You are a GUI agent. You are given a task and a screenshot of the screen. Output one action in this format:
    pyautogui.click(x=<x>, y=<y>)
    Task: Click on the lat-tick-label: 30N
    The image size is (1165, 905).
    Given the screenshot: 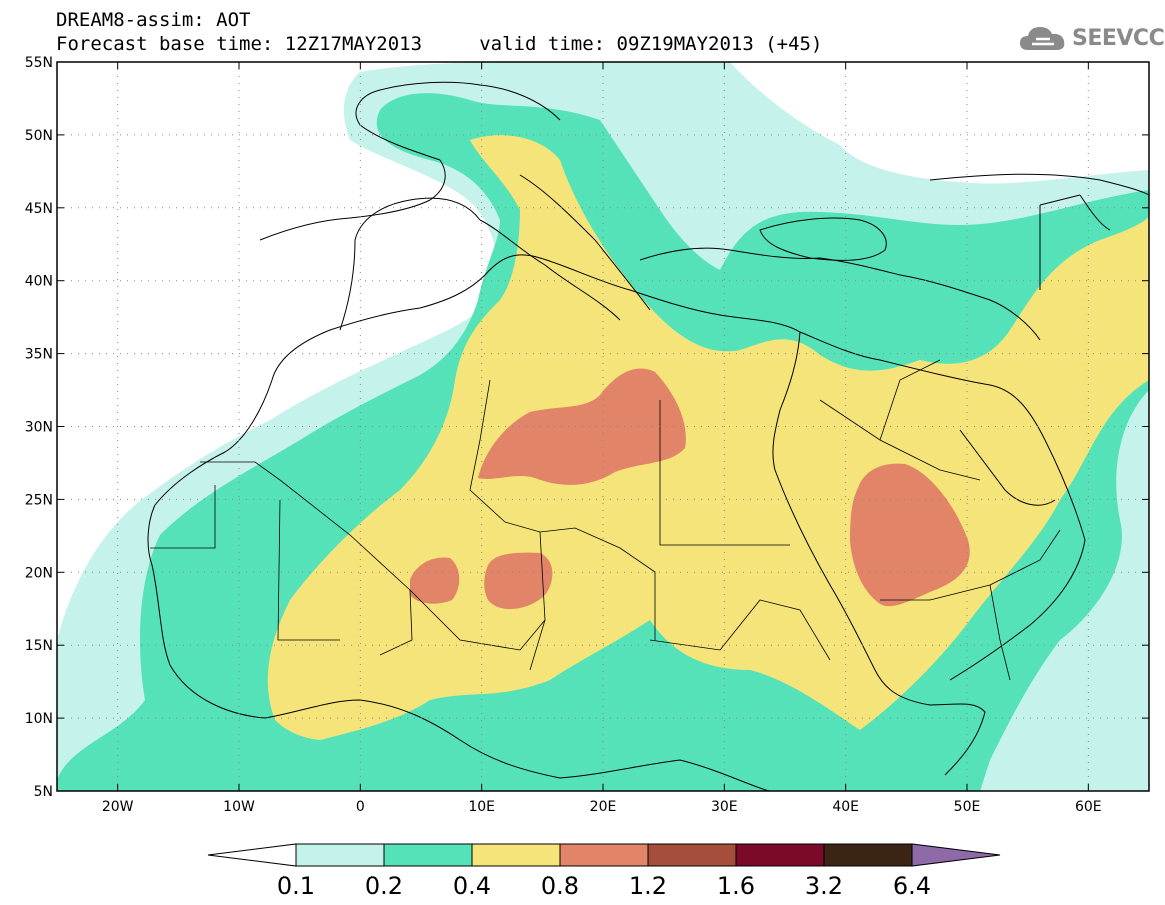 What is the action you would take?
    pyautogui.click(x=39, y=428)
    